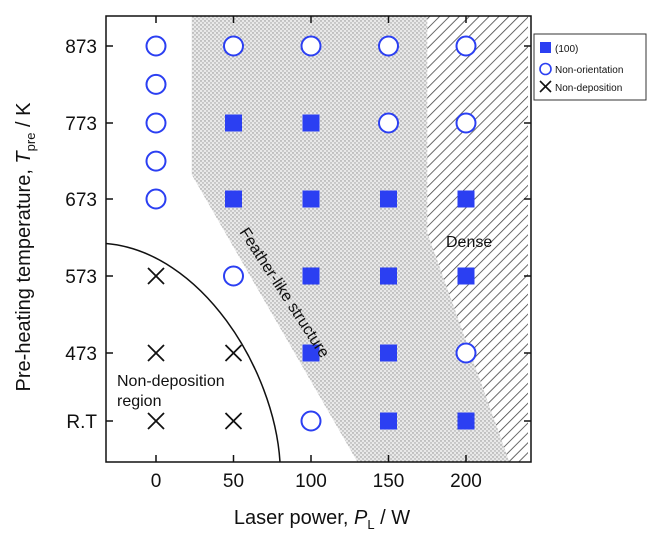 This screenshot has height=538, width=651. Describe the element at coordinates (589, 70) in the screenshot. I see `legend-label-non-orientation: Non-orientation` at that location.